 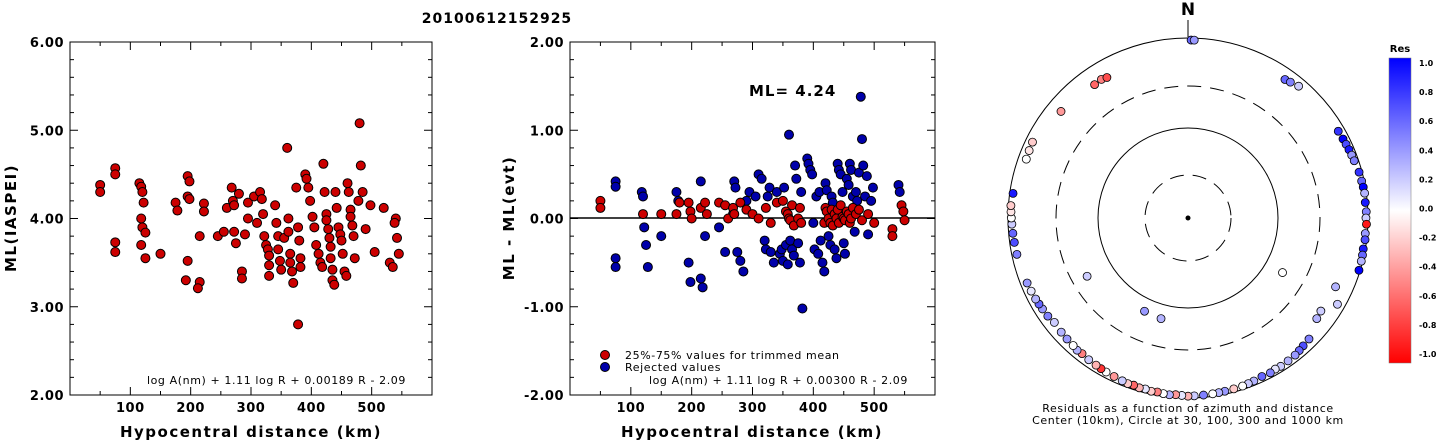 I want to click on x-tick-label: 200, so click(x=190, y=408).